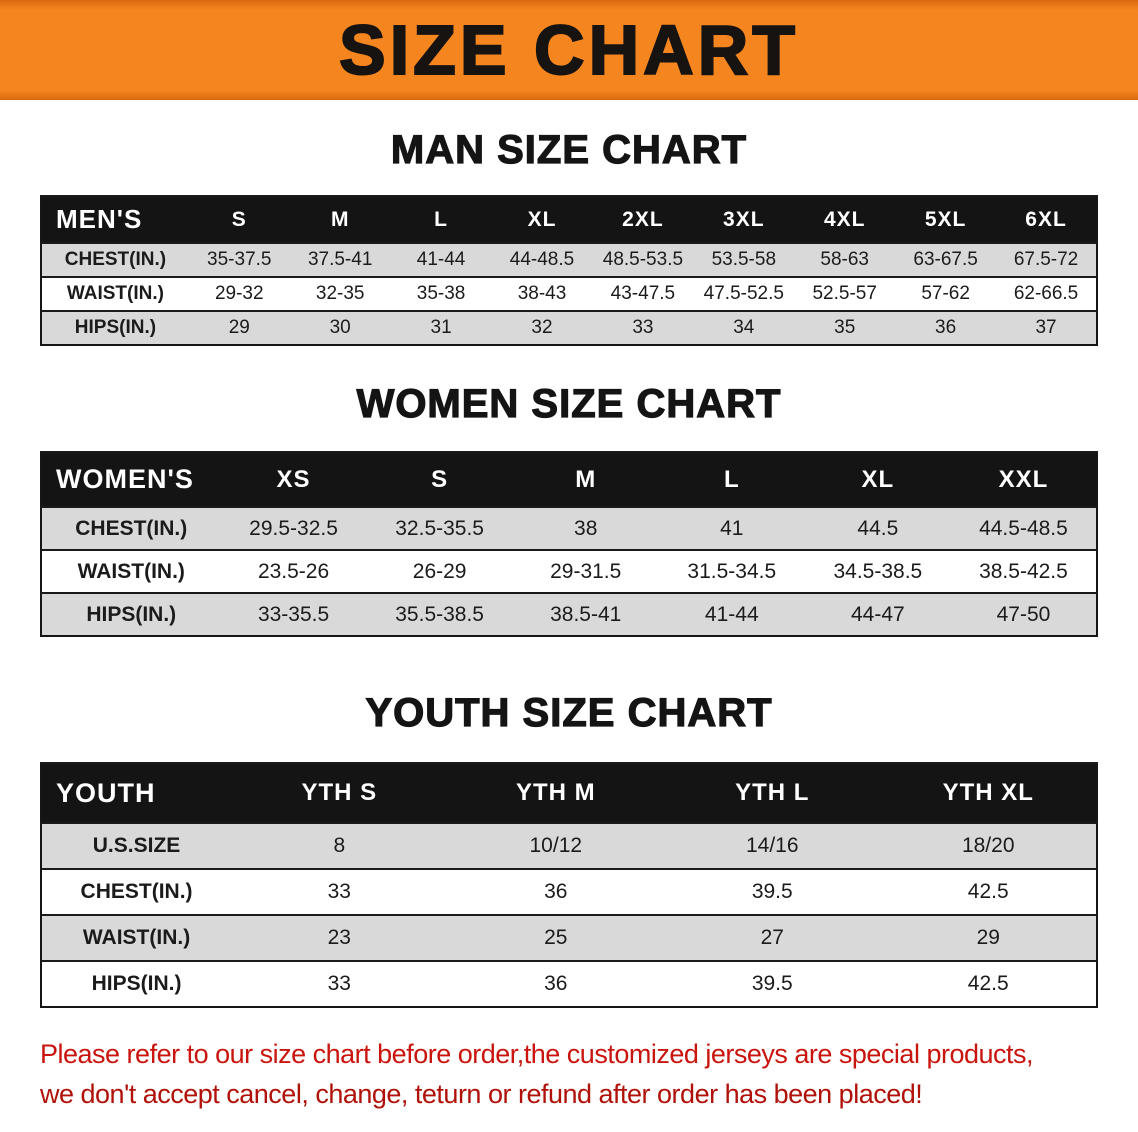 The width and height of the screenshot is (1138, 1132). Describe the element at coordinates (732, 528) in the screenshot. I see `measurement-value: 41` at that location.